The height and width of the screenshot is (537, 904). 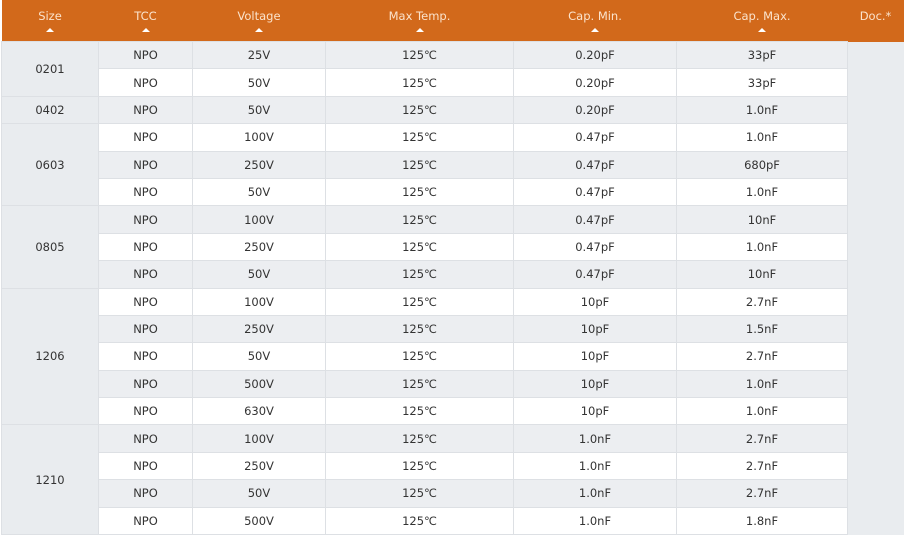 What do you see at coordinates (259, 411) in the screenshot?
I see `voltage-cell: 630V` at bounding box center [259, 411].